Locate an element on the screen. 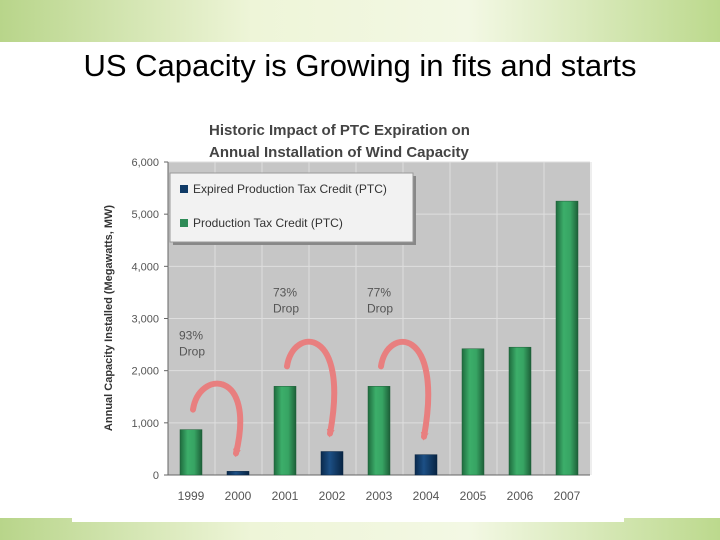  chart-title-line-2: Annual Installation of Wind Capacity is located at coordinates (339, 152).